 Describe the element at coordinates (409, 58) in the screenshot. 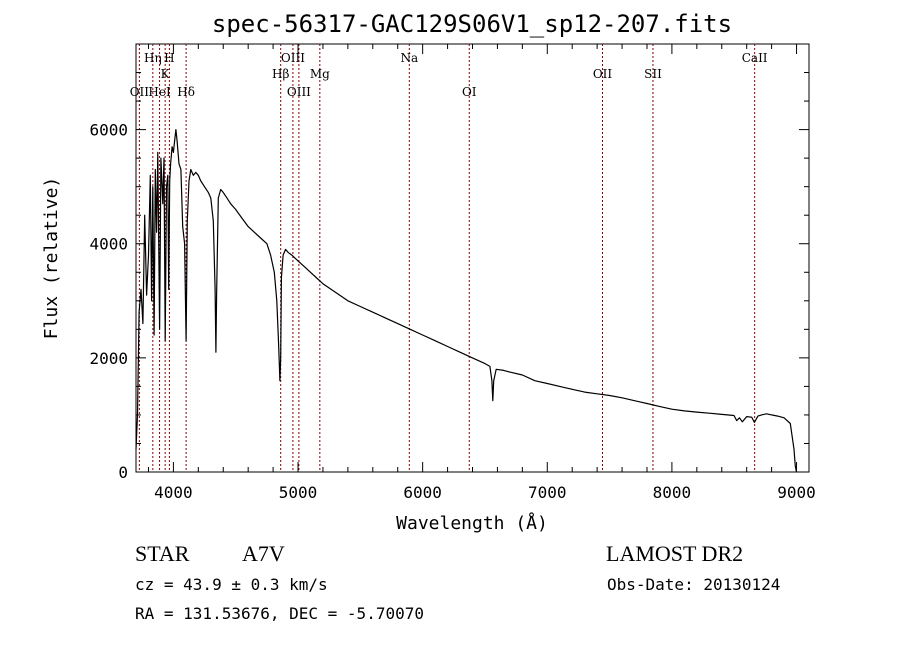

I see `line-marker-label: Na` at that location.